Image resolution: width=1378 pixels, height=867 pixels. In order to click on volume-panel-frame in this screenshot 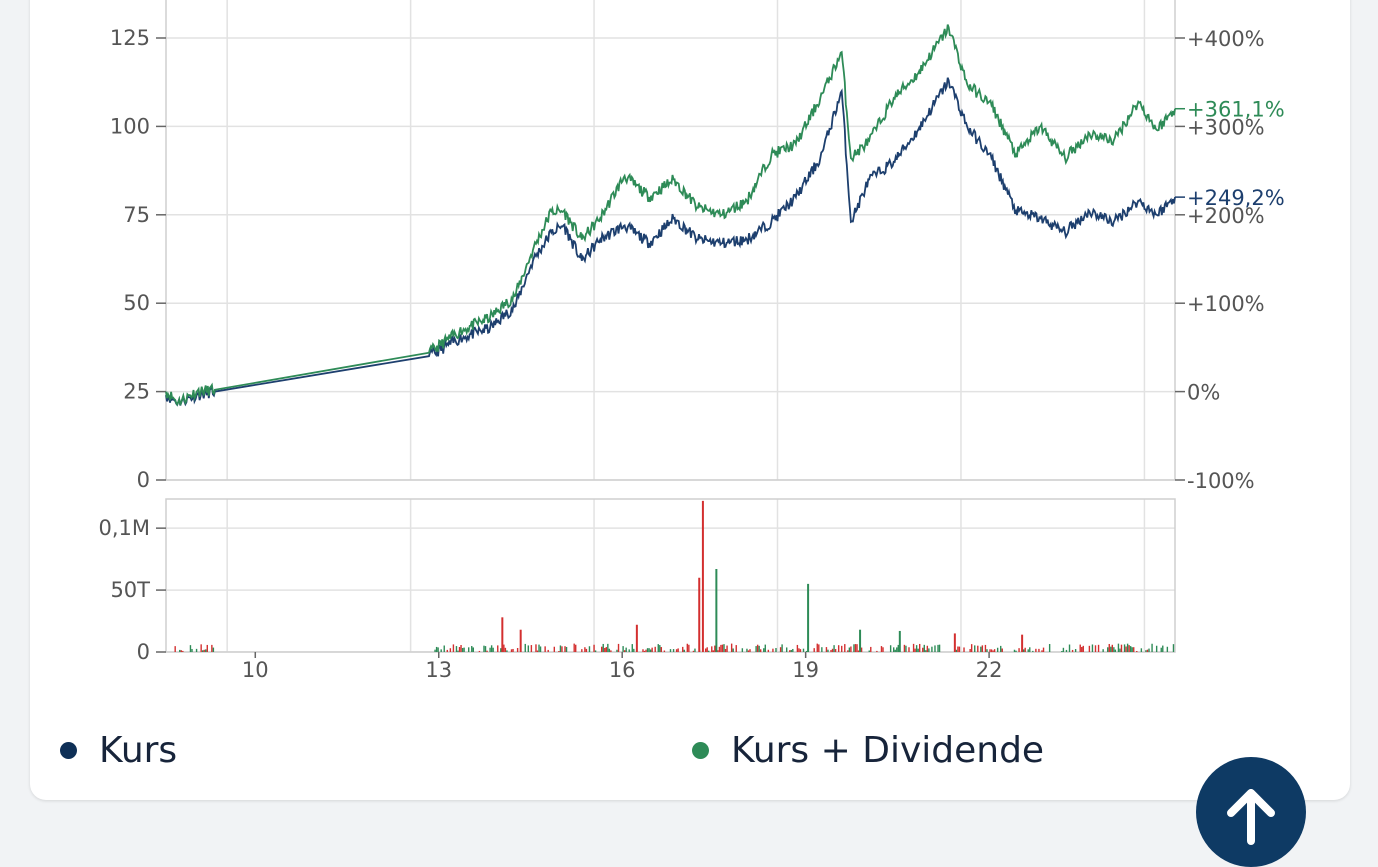, I will do `click(670, 575)`.